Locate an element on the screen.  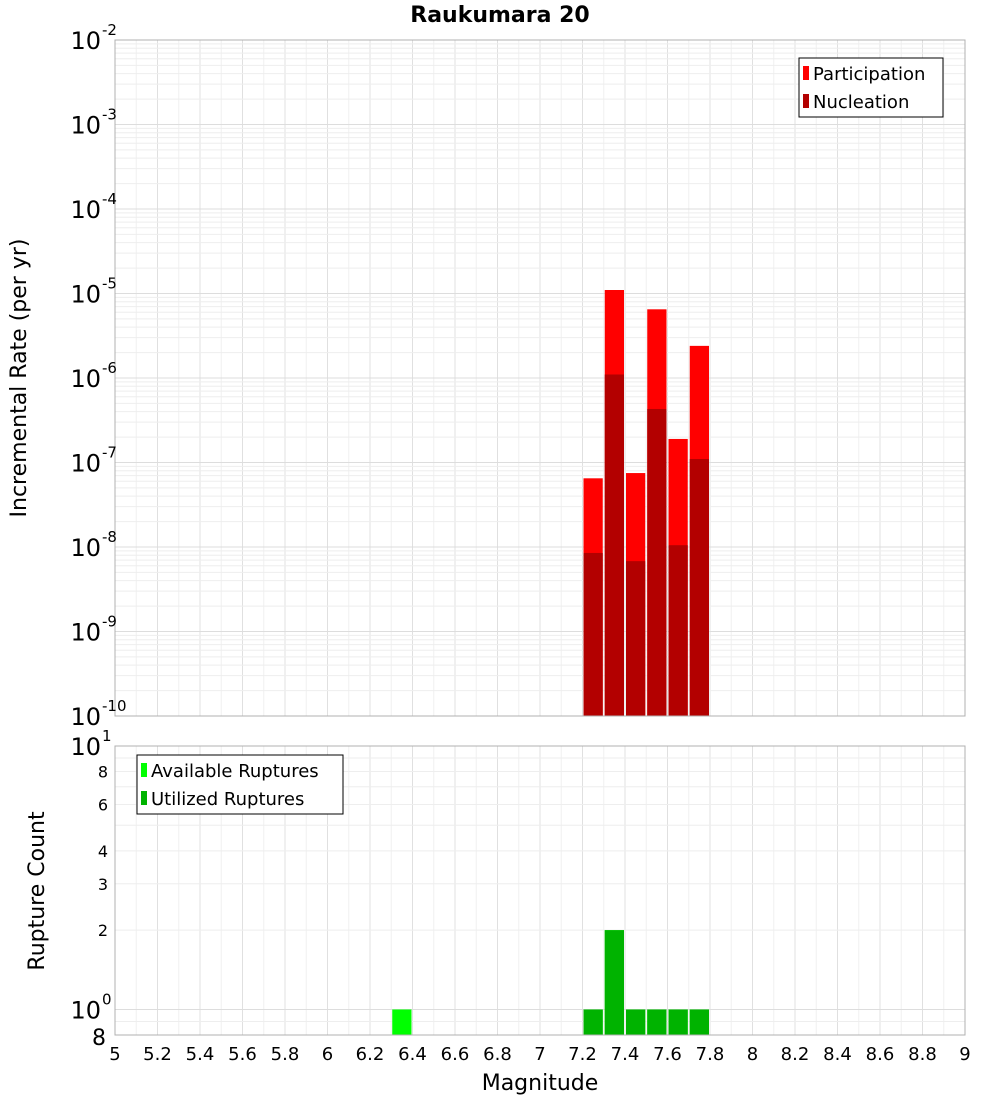
y-tick-exponent: 0 is located at coordinates (107, 999).